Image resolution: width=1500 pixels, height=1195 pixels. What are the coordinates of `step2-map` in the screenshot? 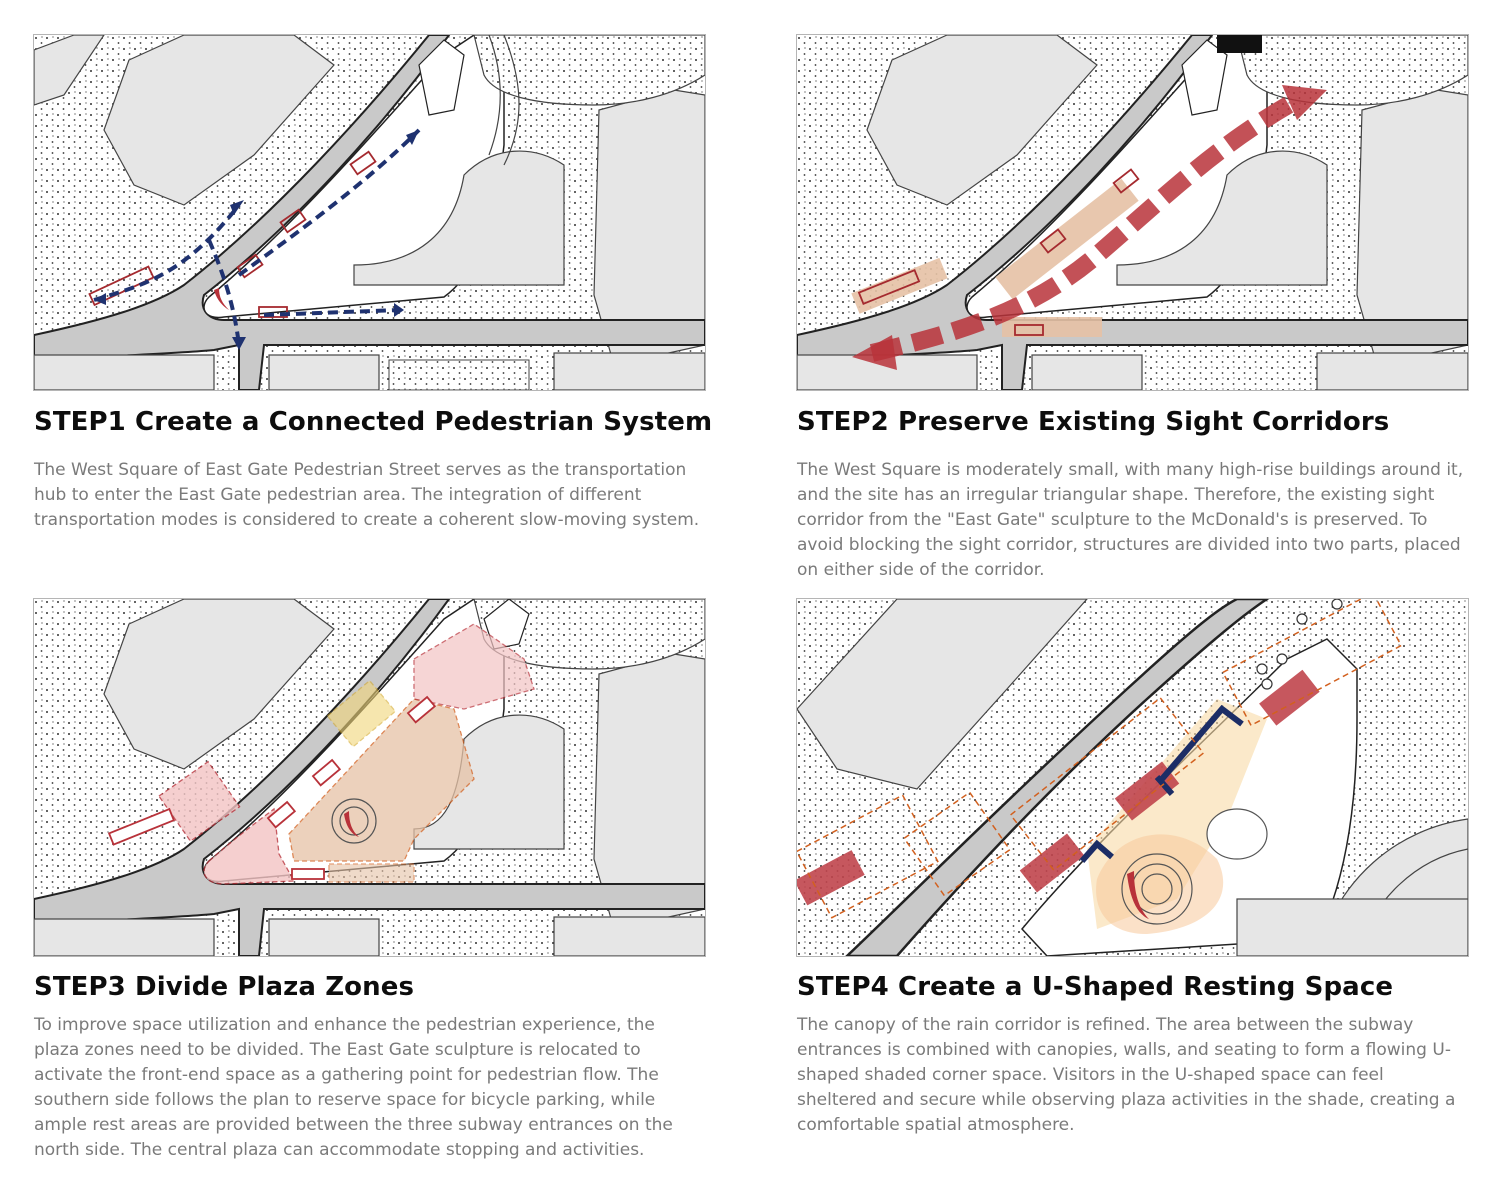 It's located at (1132, 212).